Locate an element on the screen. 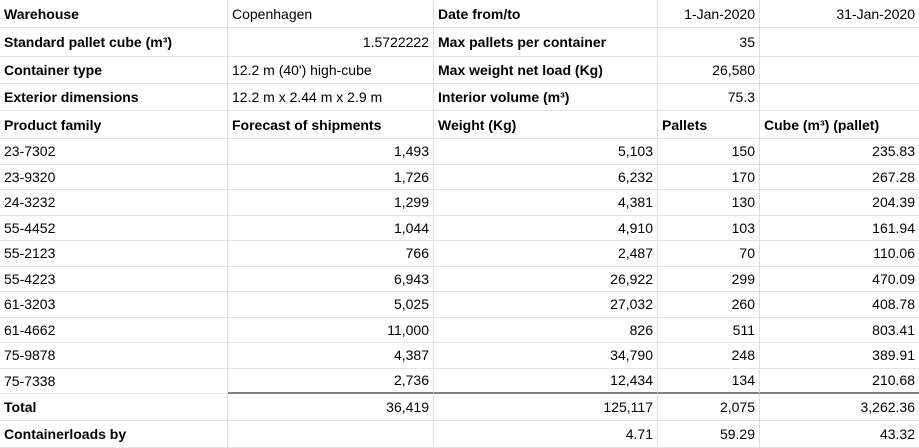  cube-cell: 389.91 is located at coordinates (839, 356).